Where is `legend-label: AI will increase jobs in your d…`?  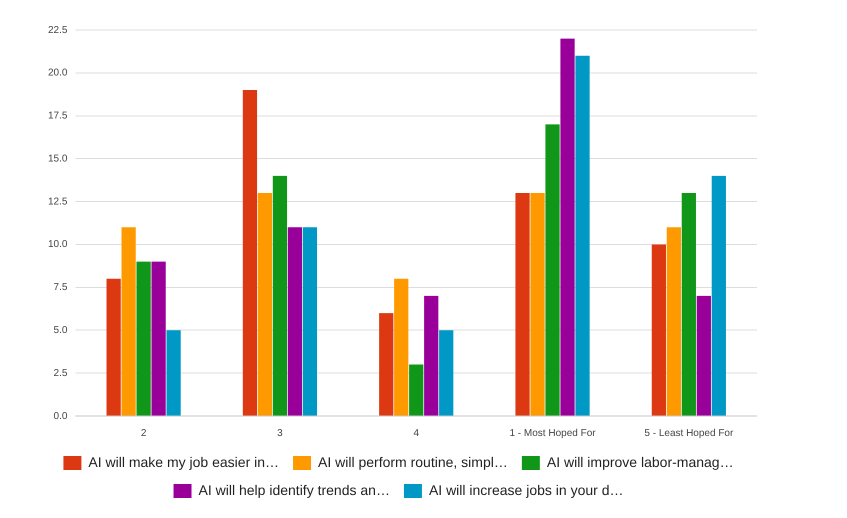 legend-label: AI will increase jobs in your d… is located at coordinates (526, 490).